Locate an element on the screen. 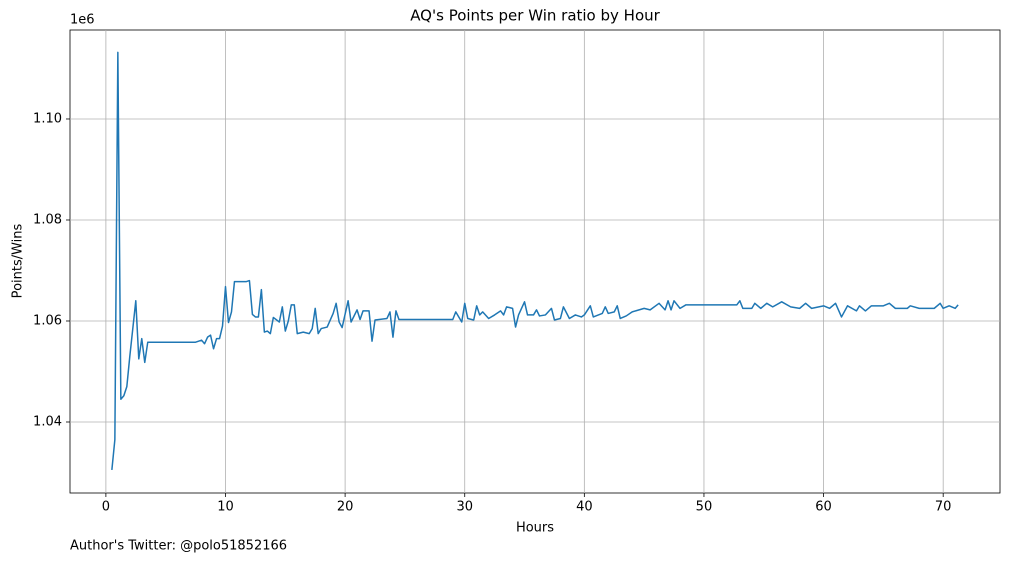 This screenshot has height=562, width=1010. x-tick-label: 0 is located at coordinates (106, 507).